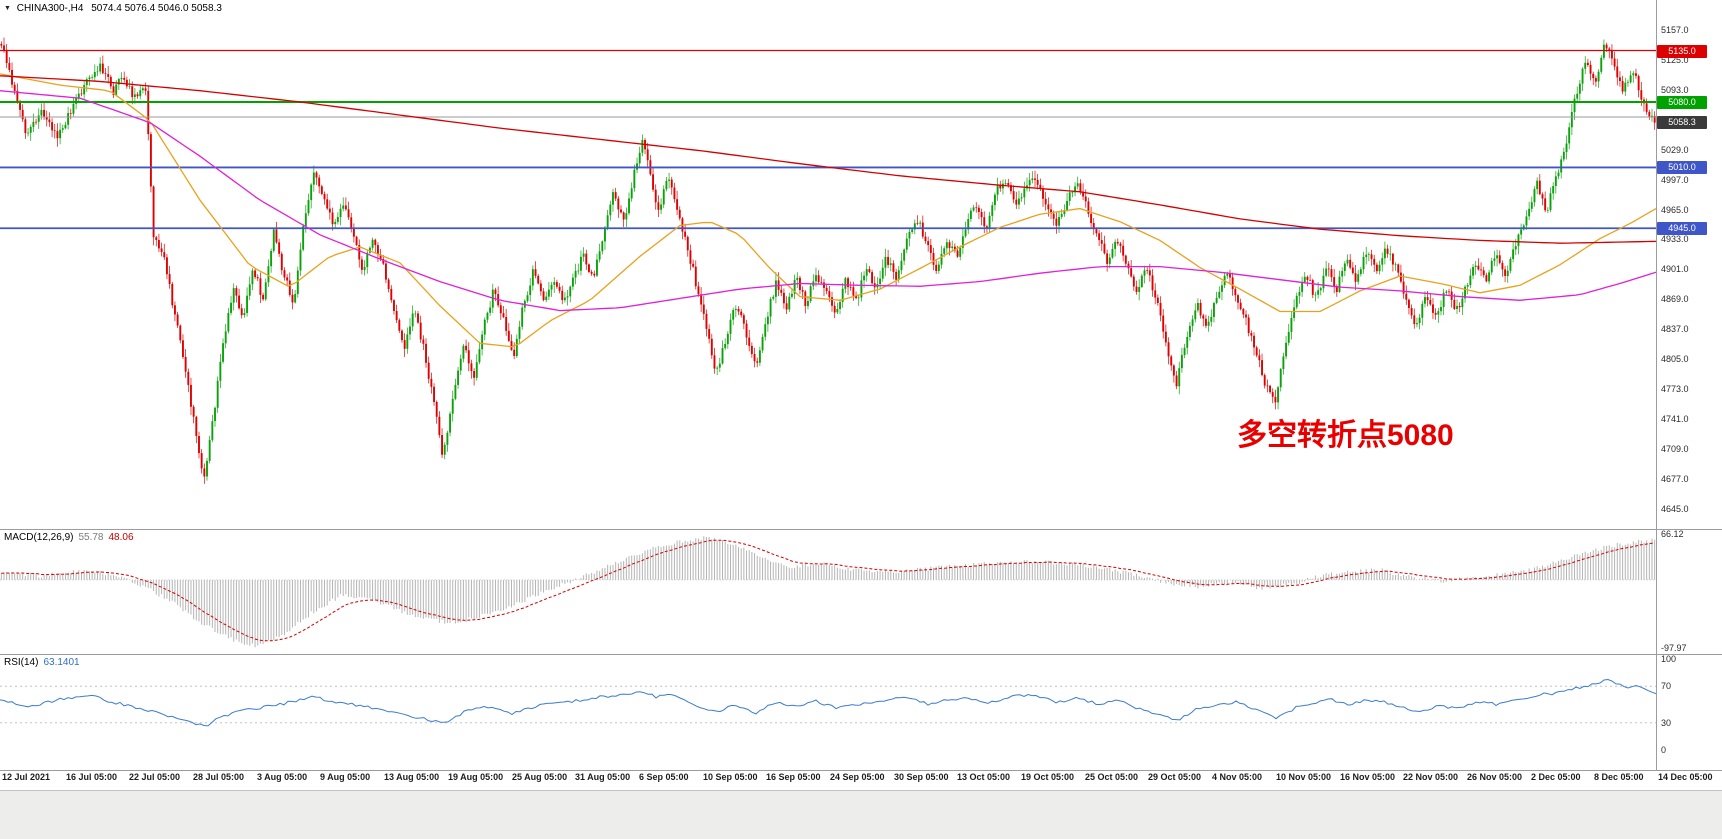  I want to click on price-level-badge: 5135.0, so click(1682, 51).